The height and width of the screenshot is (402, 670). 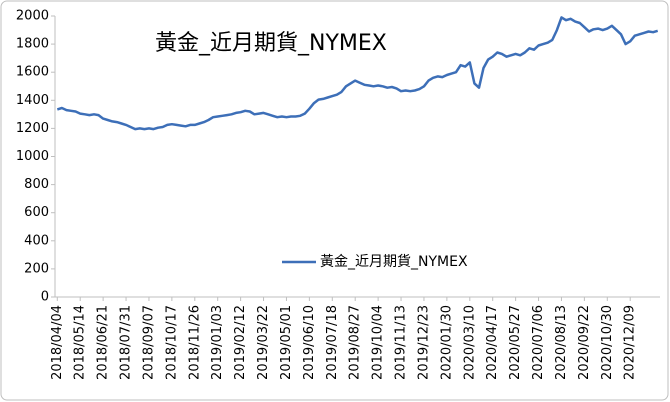 What do you see at coordinates (32, 128) in the screenshot?
I see `y-tick-label: 1200` at bounding box center [32, 128].